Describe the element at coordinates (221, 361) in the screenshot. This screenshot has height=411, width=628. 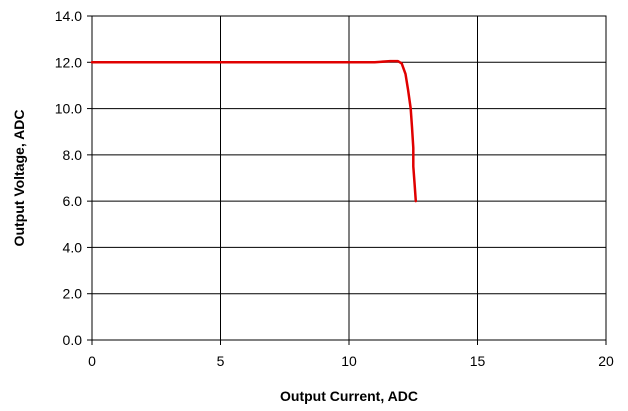
I see `x-tick-label: 5` at that location.